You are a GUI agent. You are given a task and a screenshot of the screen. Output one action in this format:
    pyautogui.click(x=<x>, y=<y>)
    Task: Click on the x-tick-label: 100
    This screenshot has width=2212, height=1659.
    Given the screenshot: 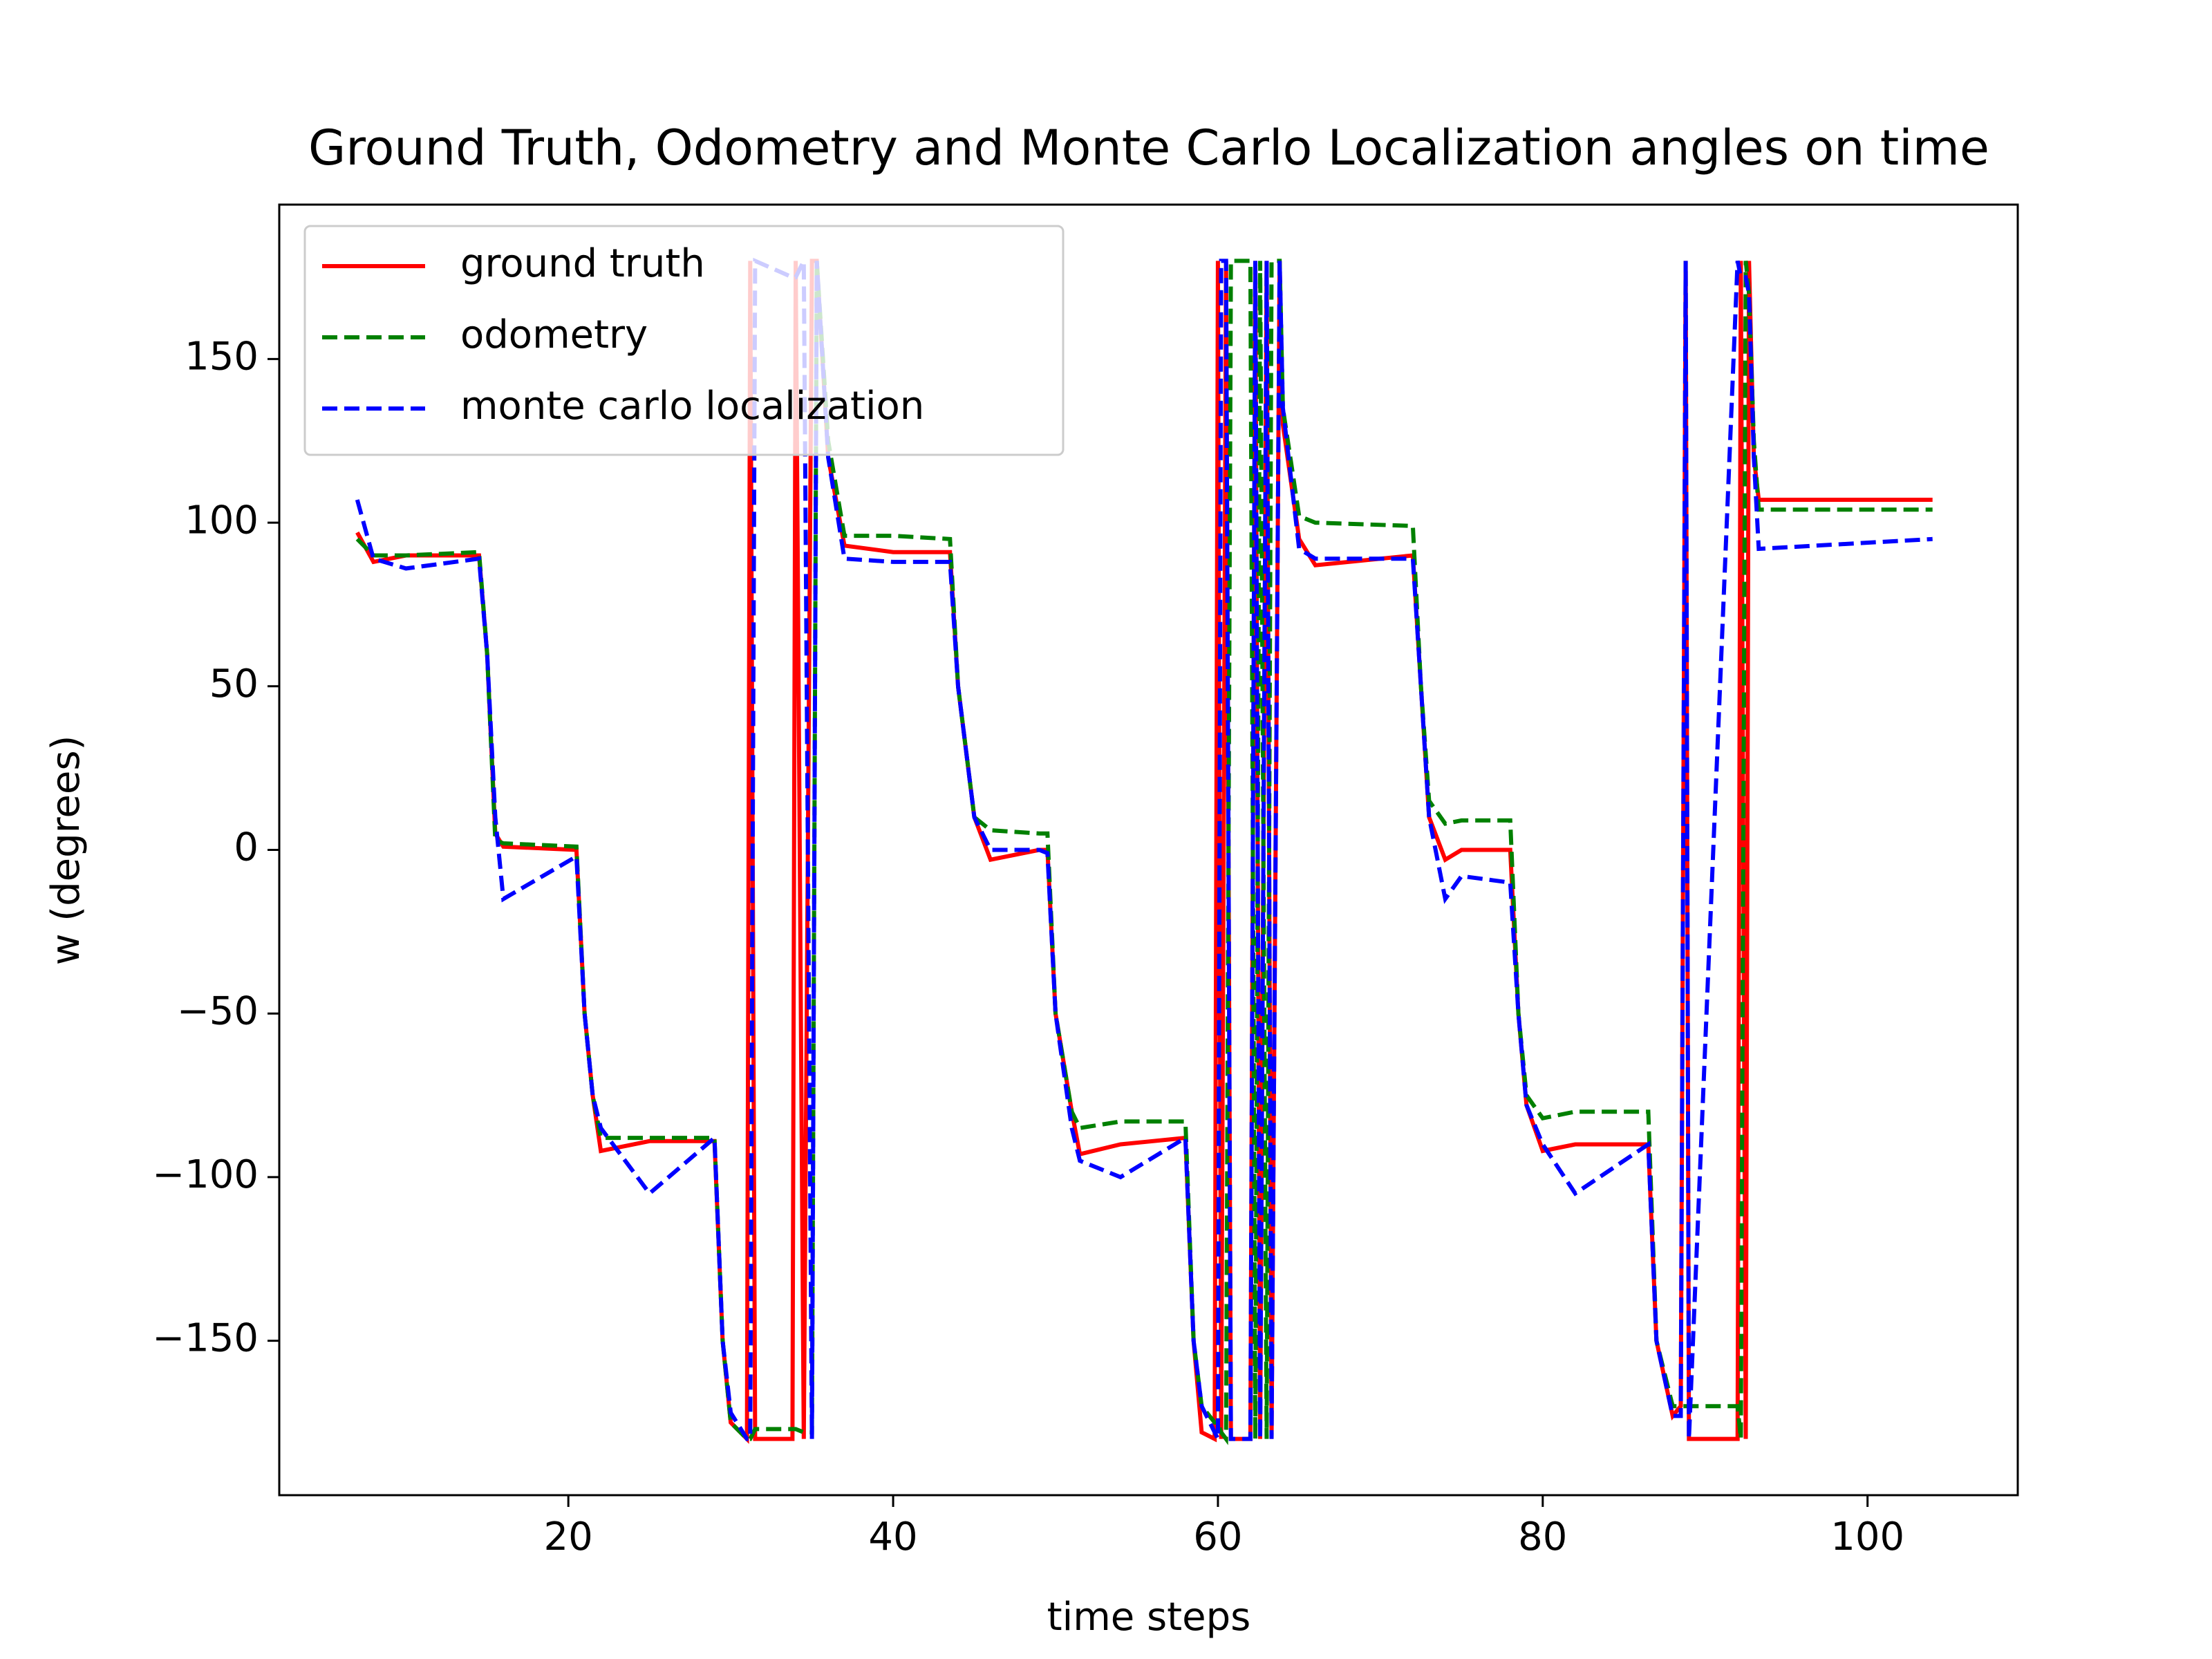 What is the action you would take?
    pyautogui.click(x=1867, y=1537)
    